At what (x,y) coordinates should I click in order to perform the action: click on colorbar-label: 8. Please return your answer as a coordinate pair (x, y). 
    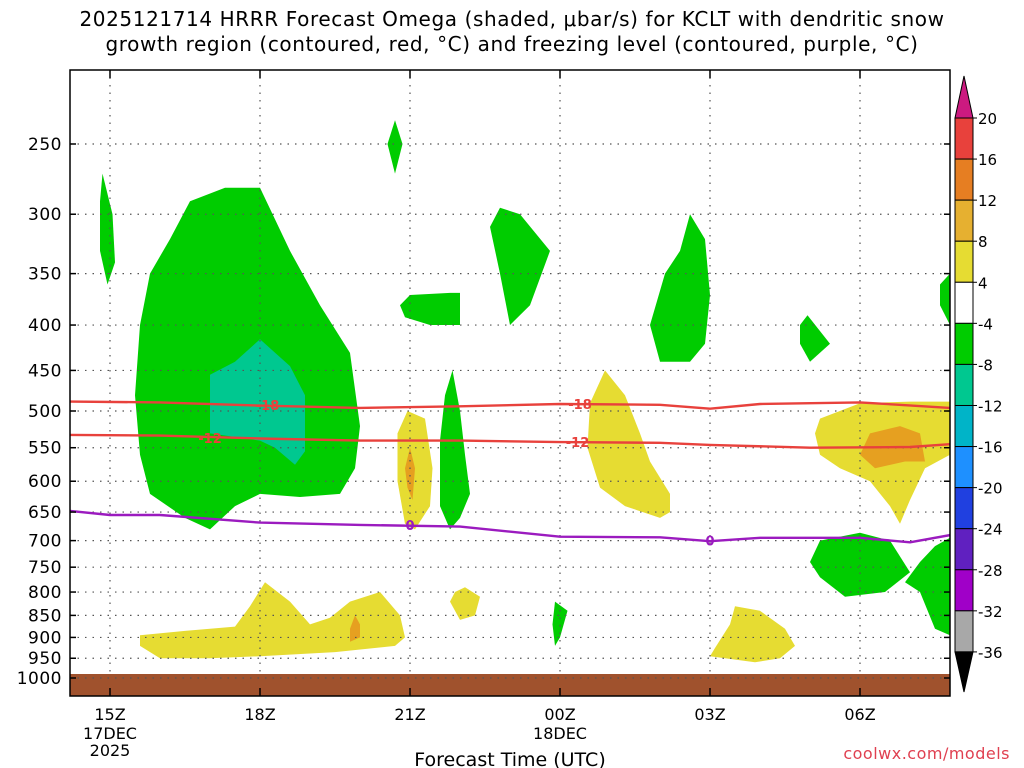
    Looking at the image, I should click on (983, 242).